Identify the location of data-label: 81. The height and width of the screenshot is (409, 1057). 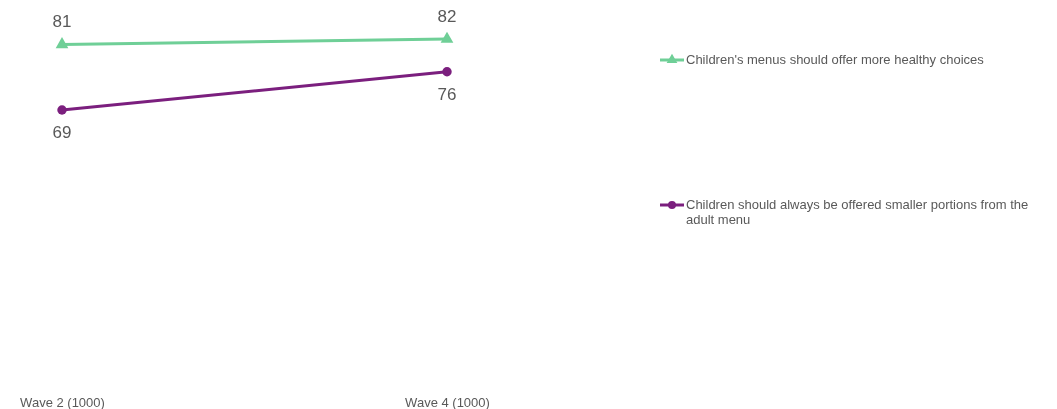
(62, 22).